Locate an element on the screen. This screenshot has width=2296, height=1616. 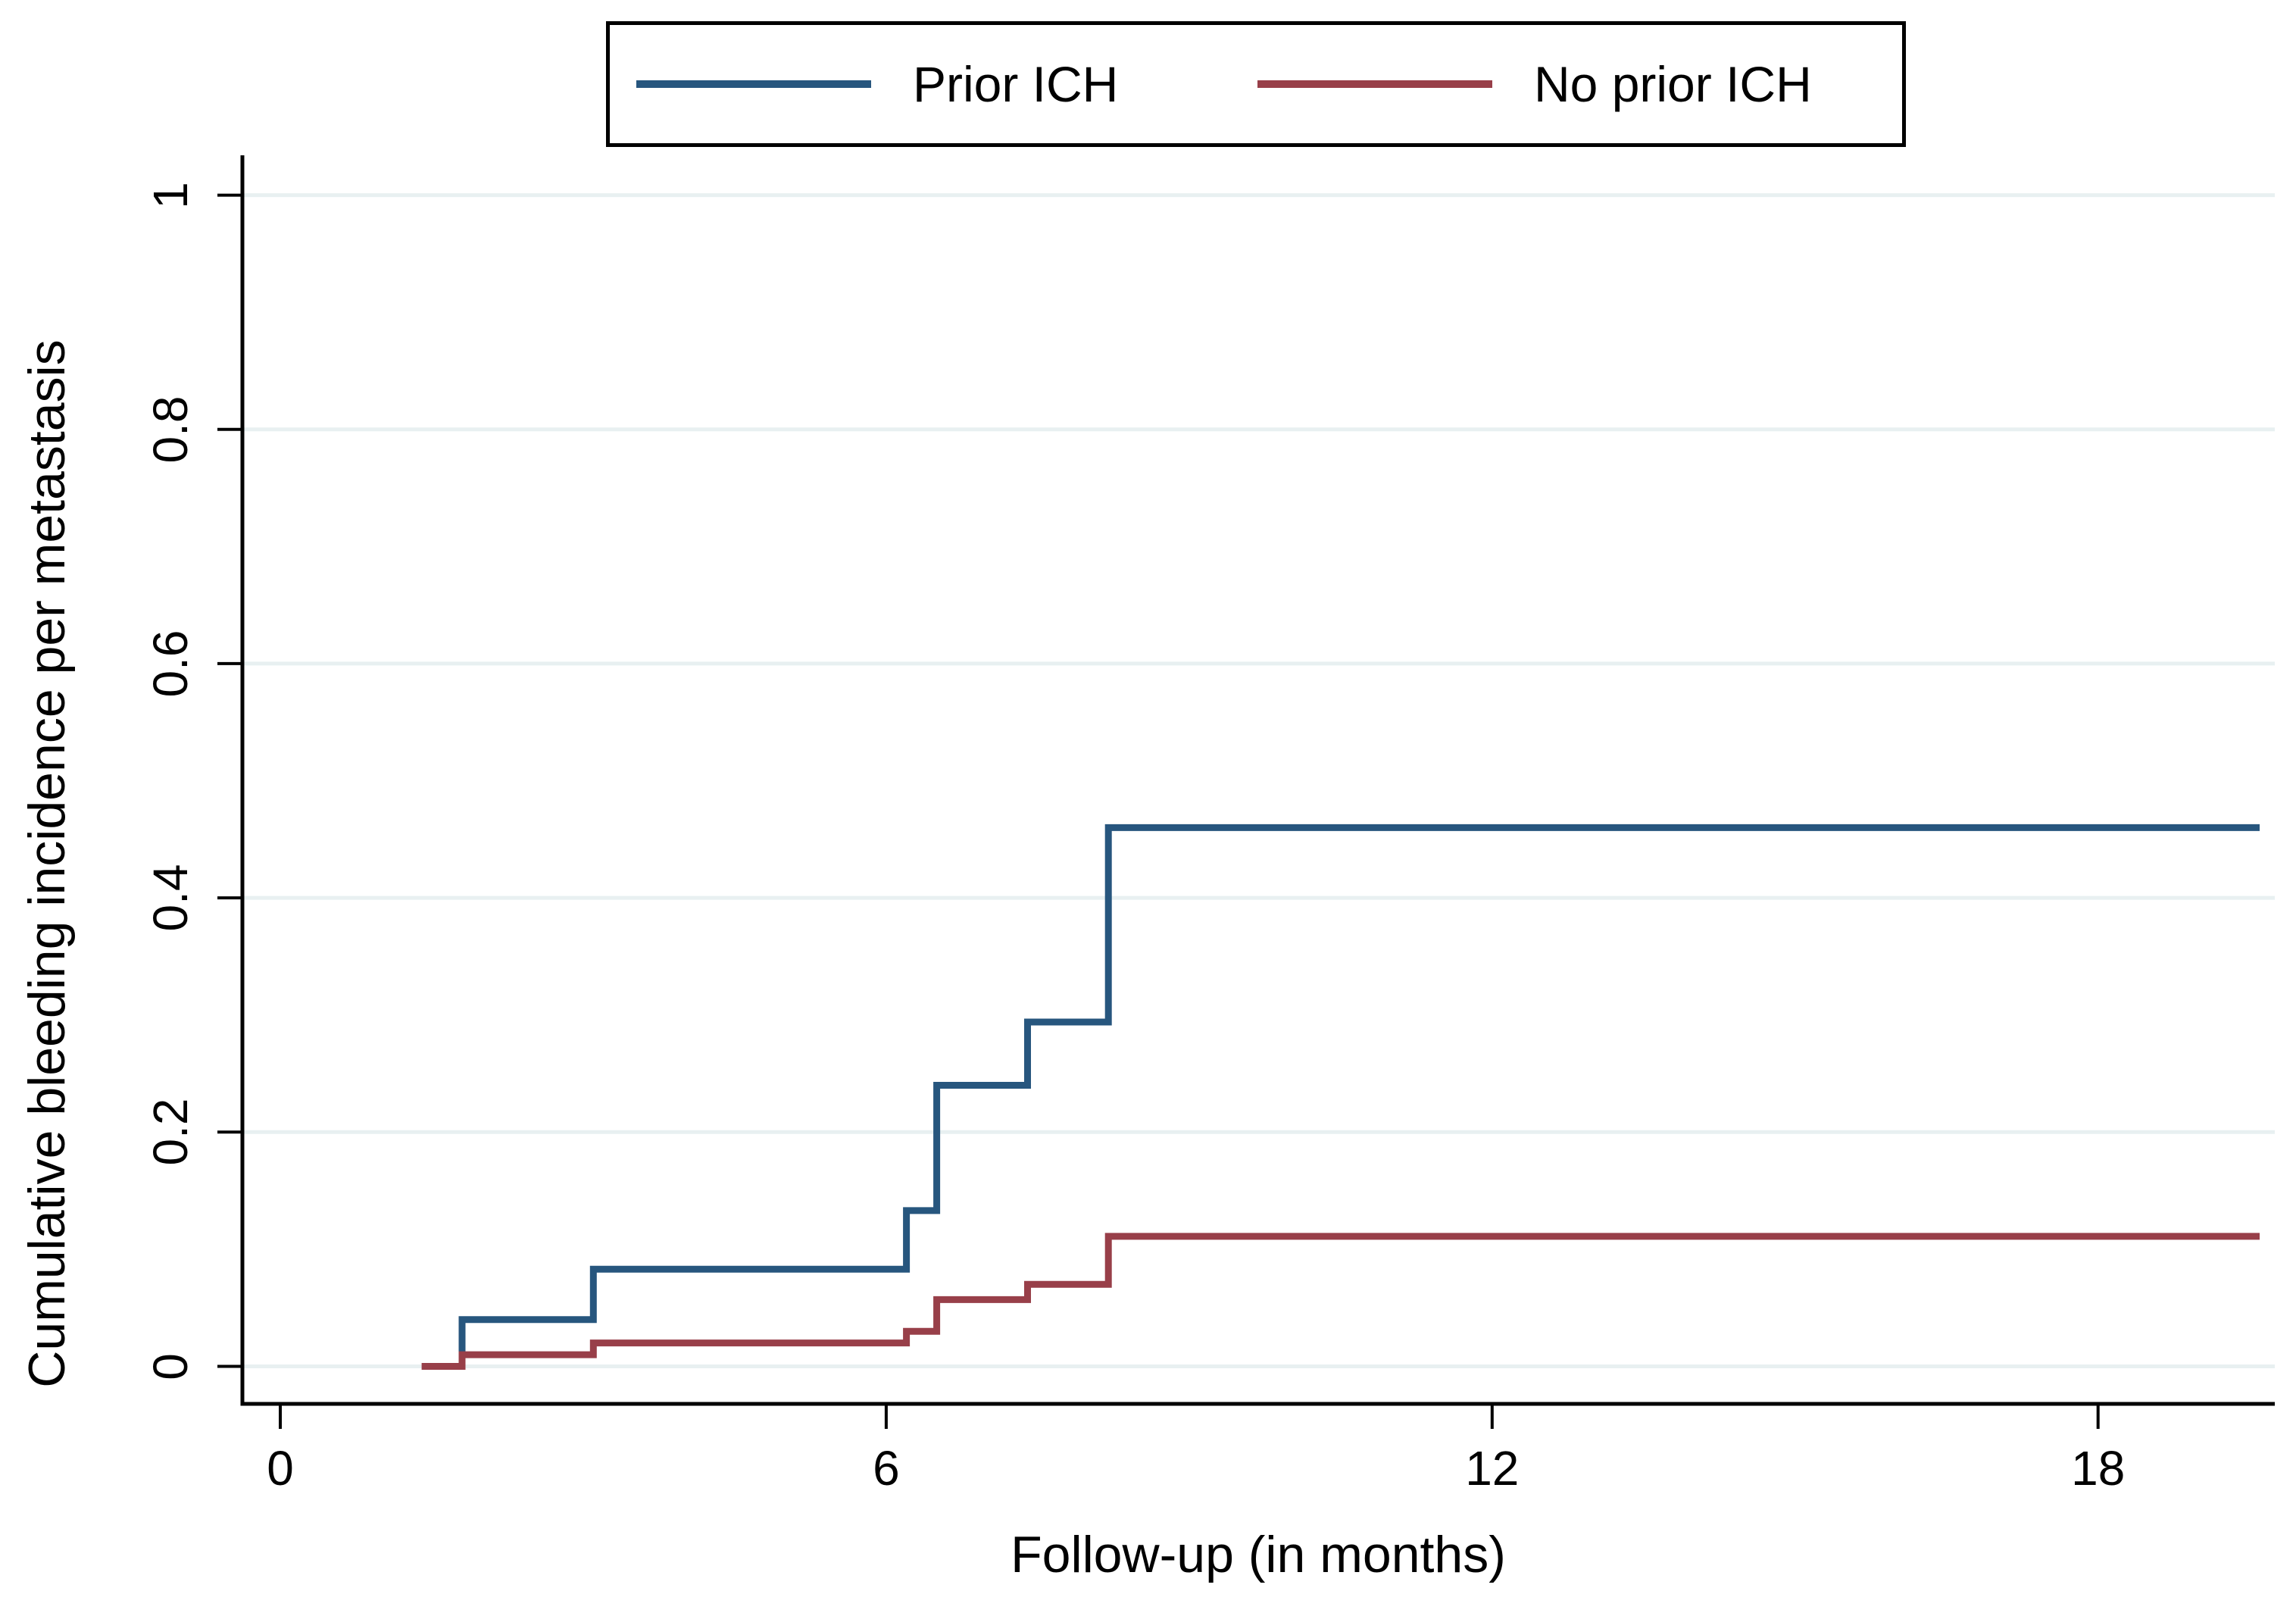
x-tick-label-6: 6 is located at coordinates (886, 1468).